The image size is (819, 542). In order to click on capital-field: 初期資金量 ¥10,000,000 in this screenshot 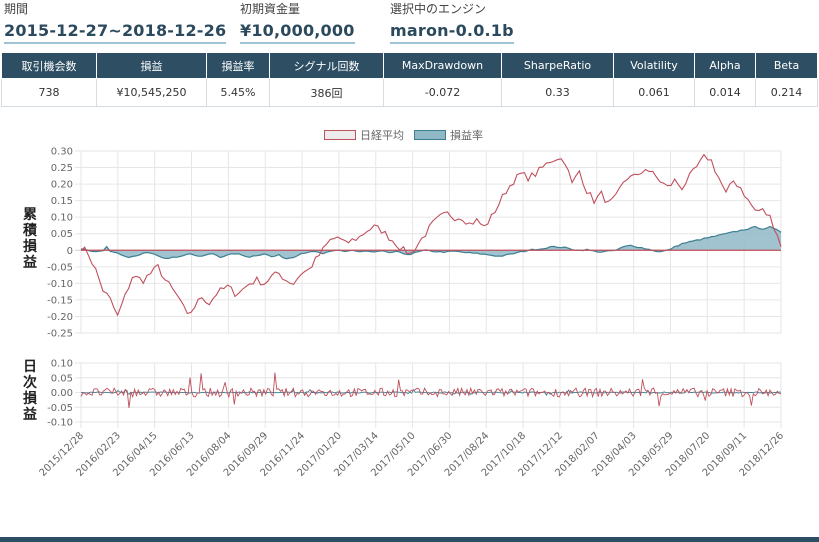, I will do `click(297, 22)`.